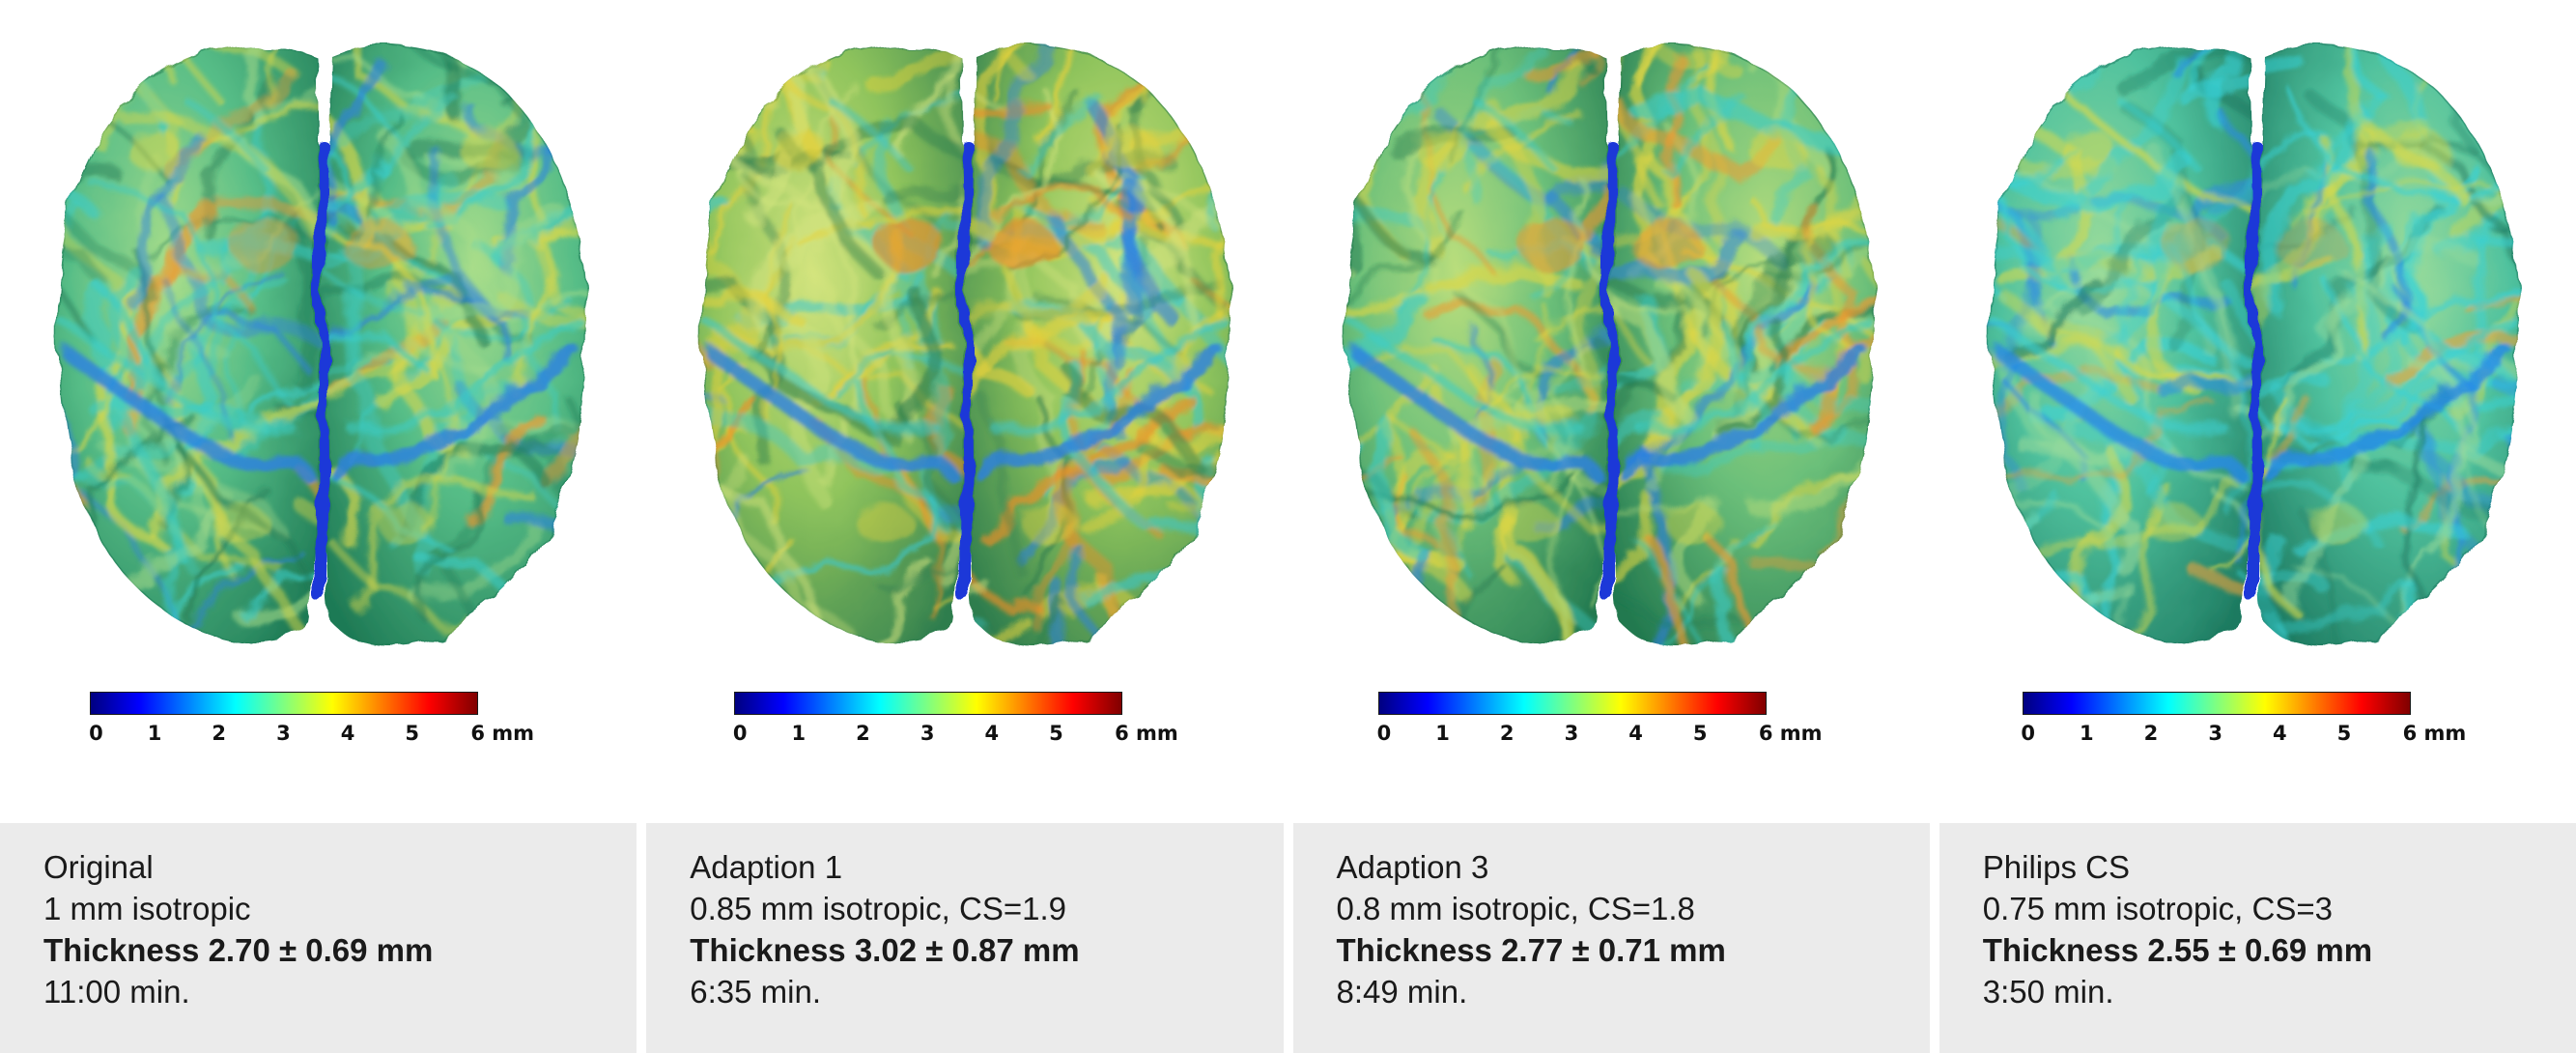 The height and width of the screenshot is (1053, 2576). I want to click on hemisphere-right, so click(1744, 343).